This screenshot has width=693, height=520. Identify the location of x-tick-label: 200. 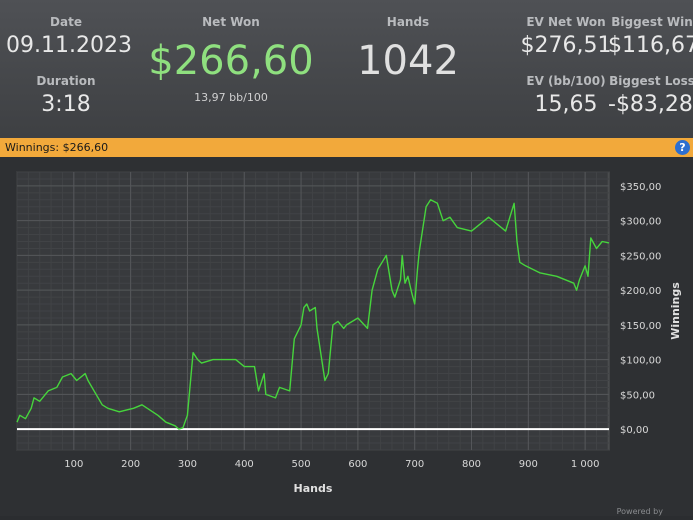
(130, 464).